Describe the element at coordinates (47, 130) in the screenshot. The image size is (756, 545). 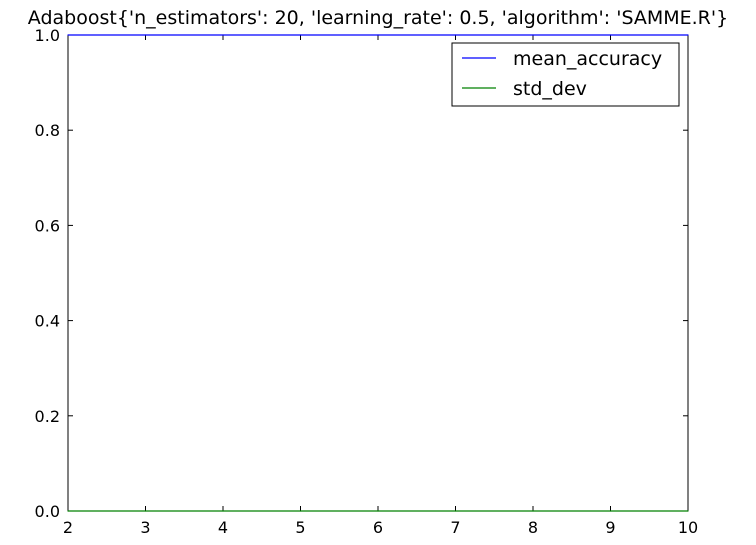
I see `y-tick-label: 0.8` at that location.